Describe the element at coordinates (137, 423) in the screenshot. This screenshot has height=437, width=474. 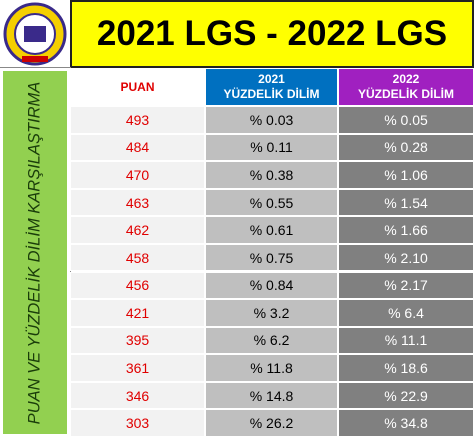
I see `table-cell: 303` at that location.